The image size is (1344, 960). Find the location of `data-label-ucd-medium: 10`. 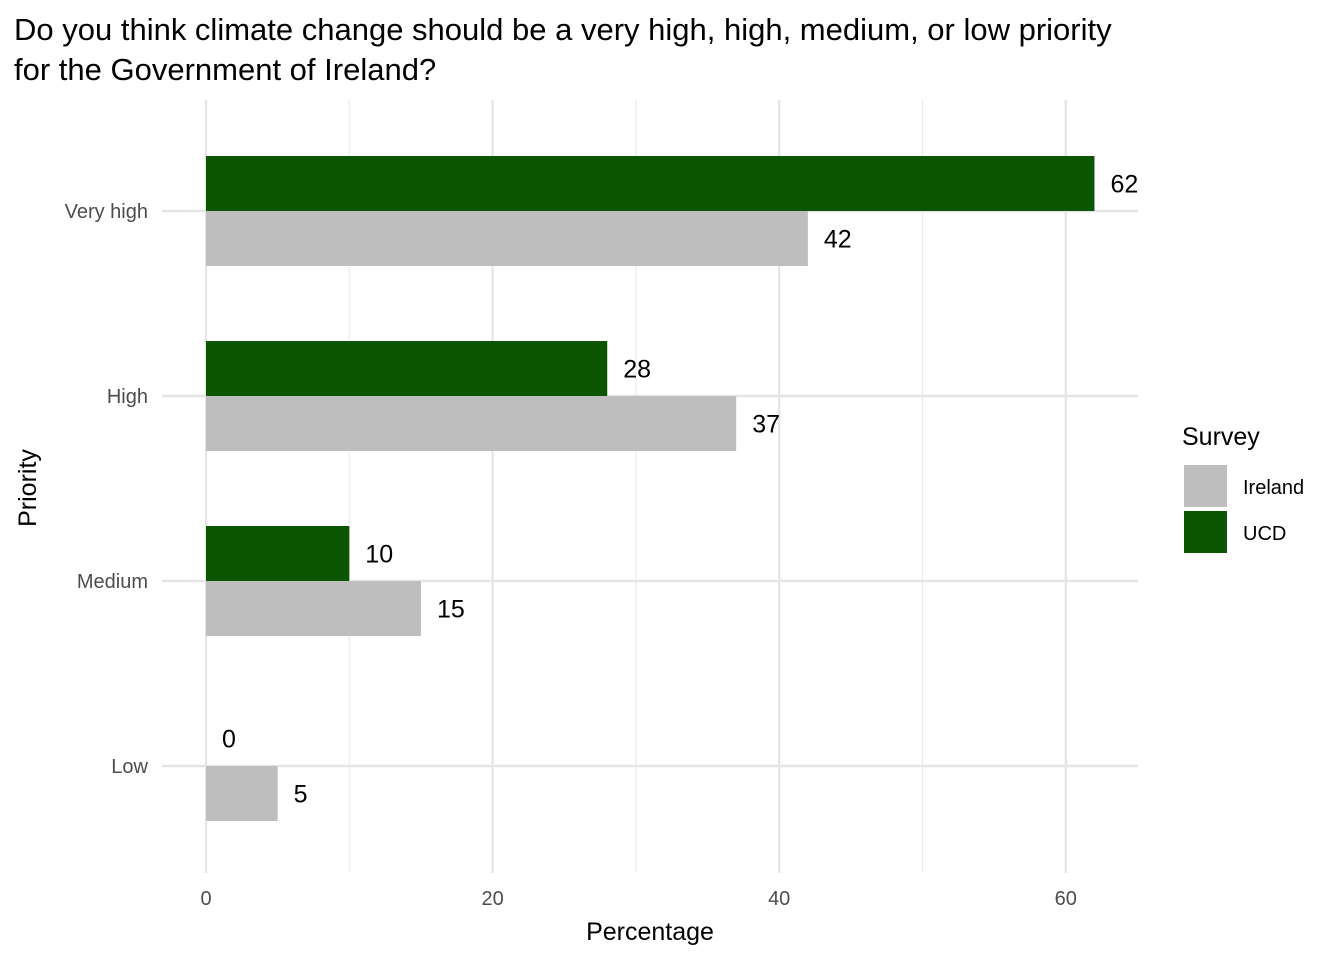

data-label-ucd-medium: 10 is located at coordinates (379, 555).